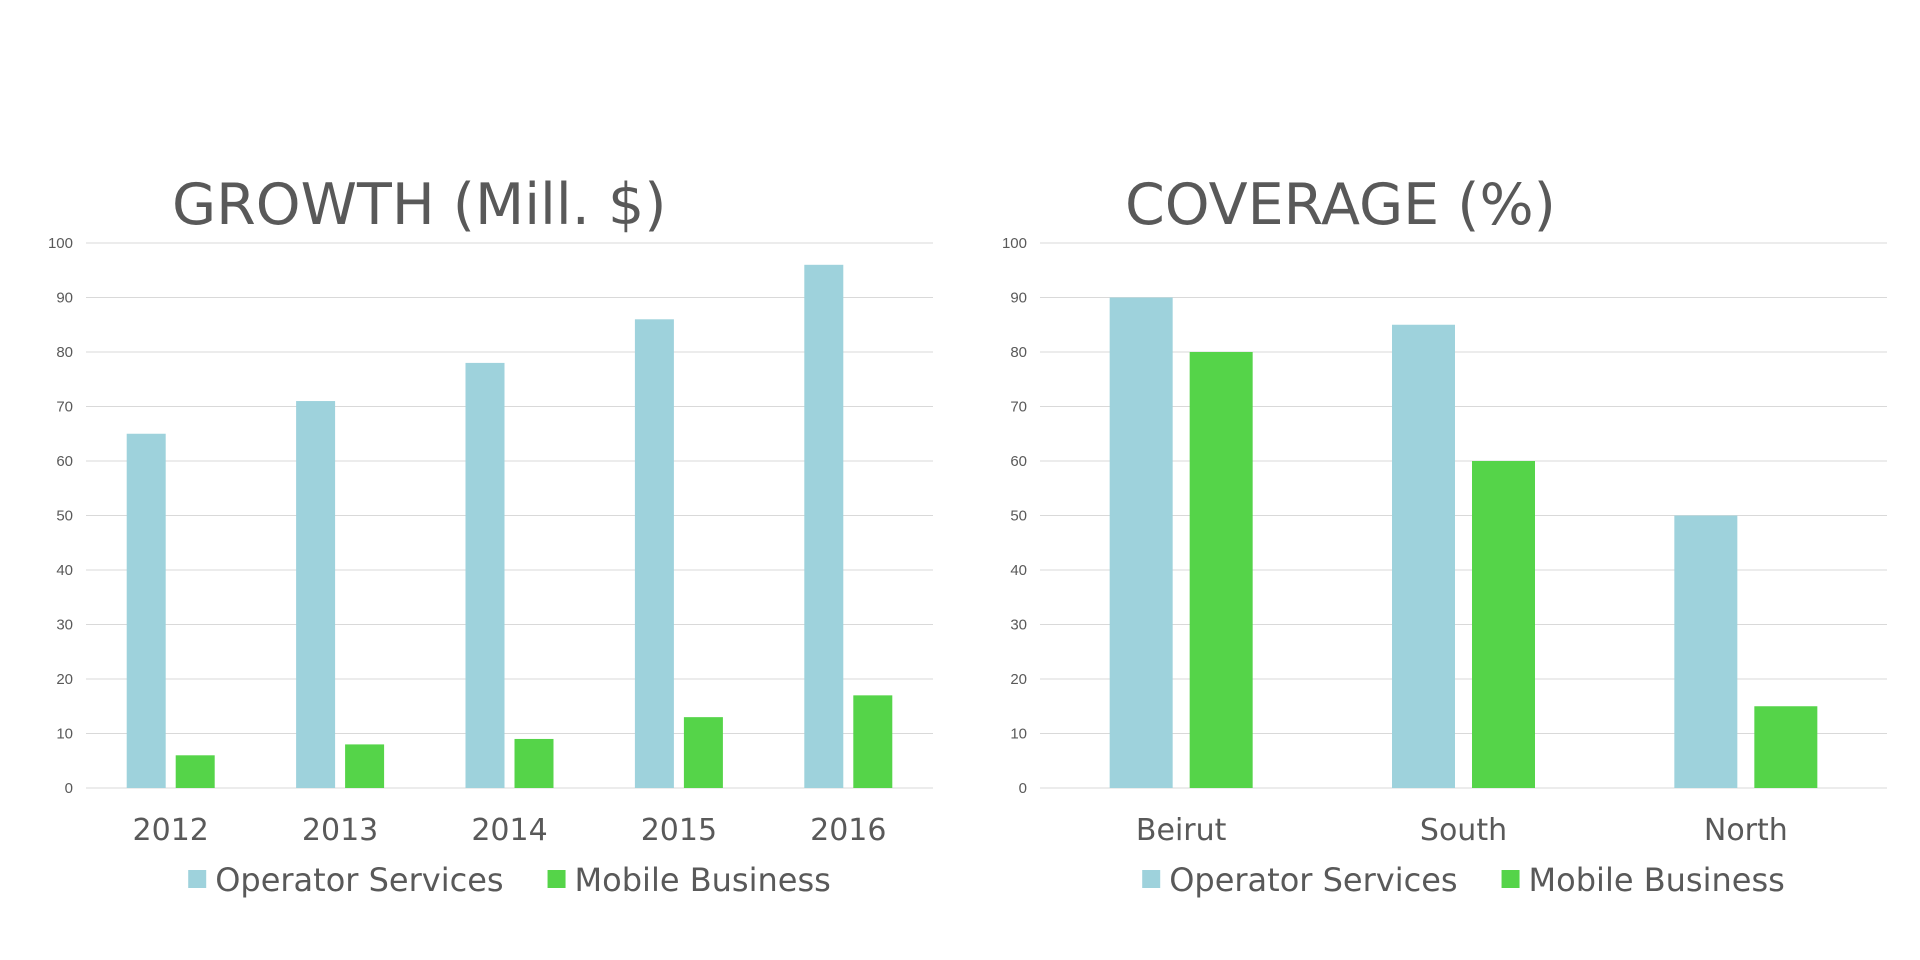 The height and width of the screenshot is (960, 1920). What do you see at coordinates (1423, 556) in the screenshot?
I see `bar-operator-services-south` at bounding box center [1423, 556].